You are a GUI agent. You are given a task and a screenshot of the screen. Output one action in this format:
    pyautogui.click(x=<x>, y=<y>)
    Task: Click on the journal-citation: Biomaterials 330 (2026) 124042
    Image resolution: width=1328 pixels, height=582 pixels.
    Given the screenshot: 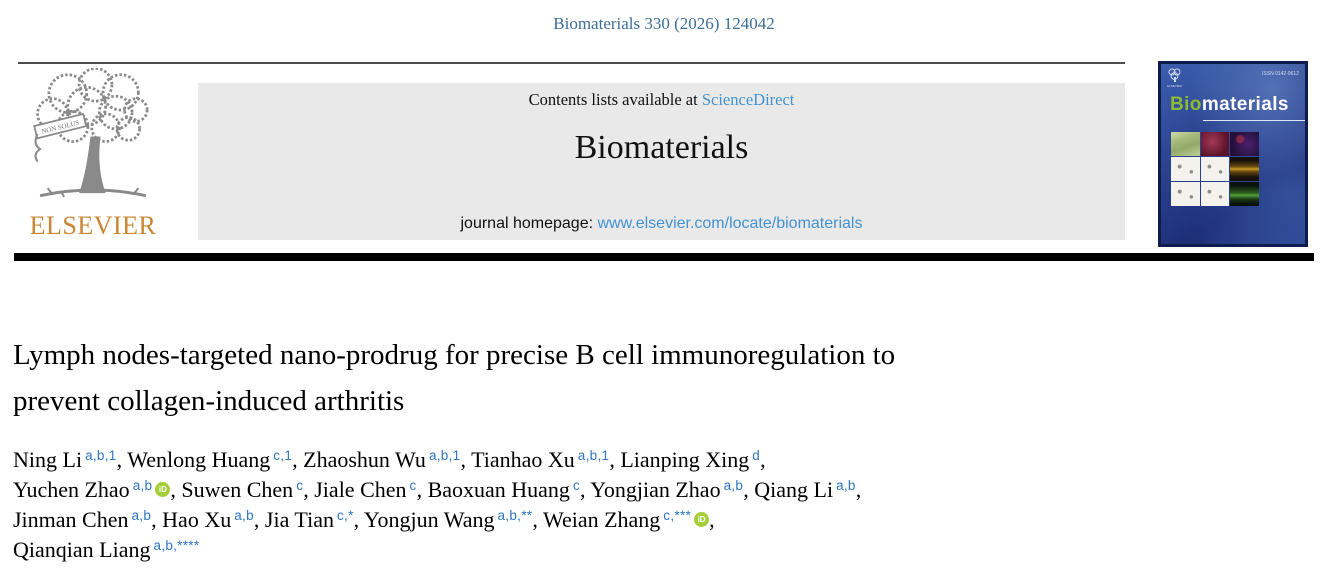 What is the action you would take?
    pyautogui.click(x=664, y=23)
    